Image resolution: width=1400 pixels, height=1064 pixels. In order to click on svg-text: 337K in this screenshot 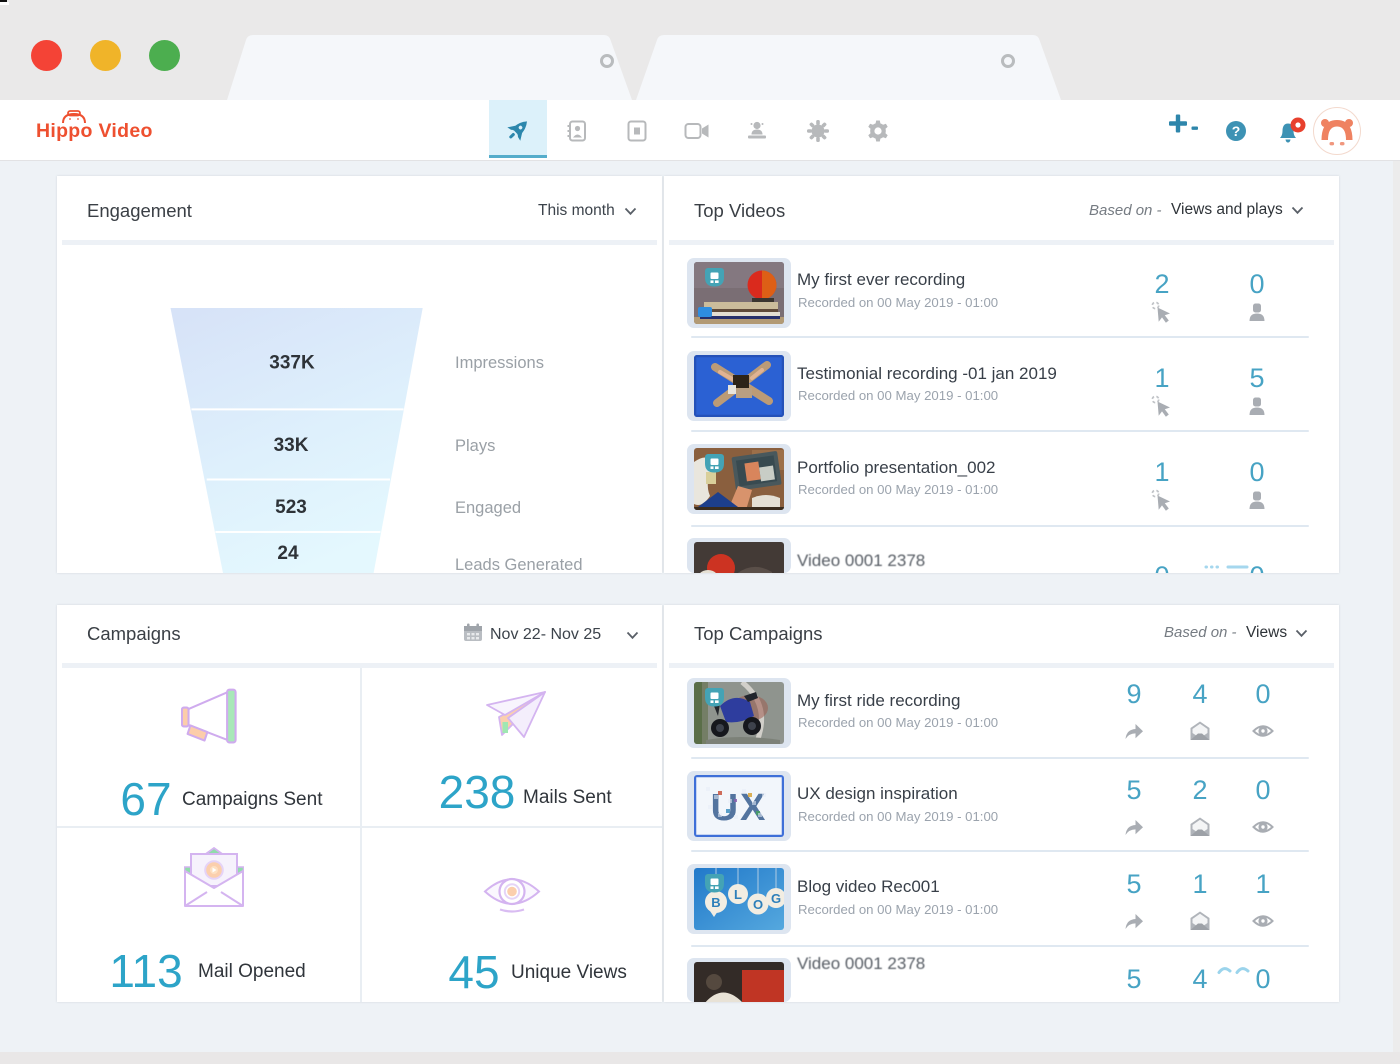, I will do `click(292, 363)`.